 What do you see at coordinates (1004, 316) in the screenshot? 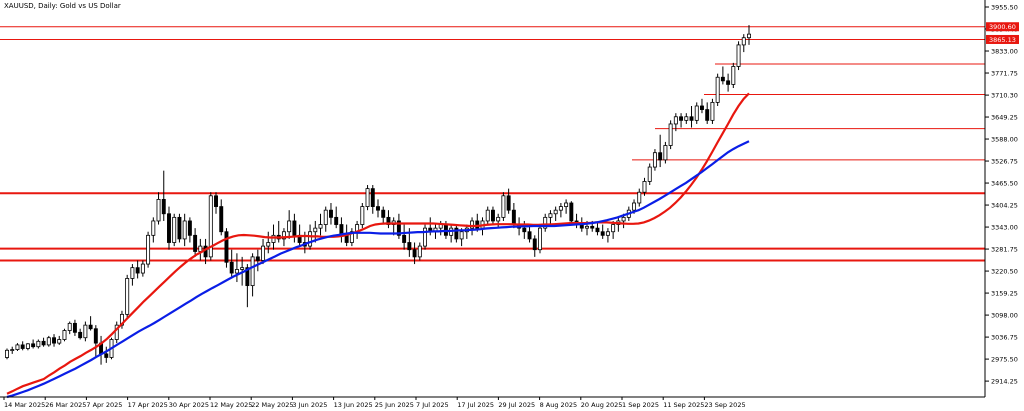
I see `price-tick-label: 3098.00` at bounding box center [1004, 316].